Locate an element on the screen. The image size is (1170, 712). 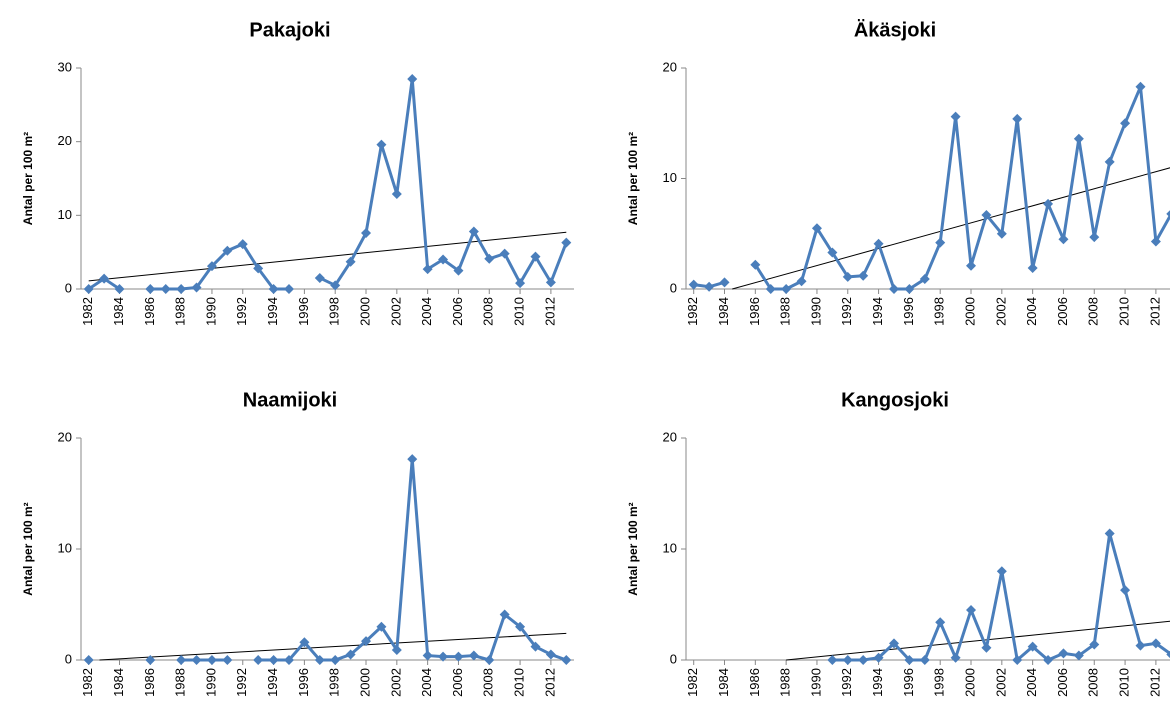
chart-title: Pakajoki is located at coordinates (289, 30).